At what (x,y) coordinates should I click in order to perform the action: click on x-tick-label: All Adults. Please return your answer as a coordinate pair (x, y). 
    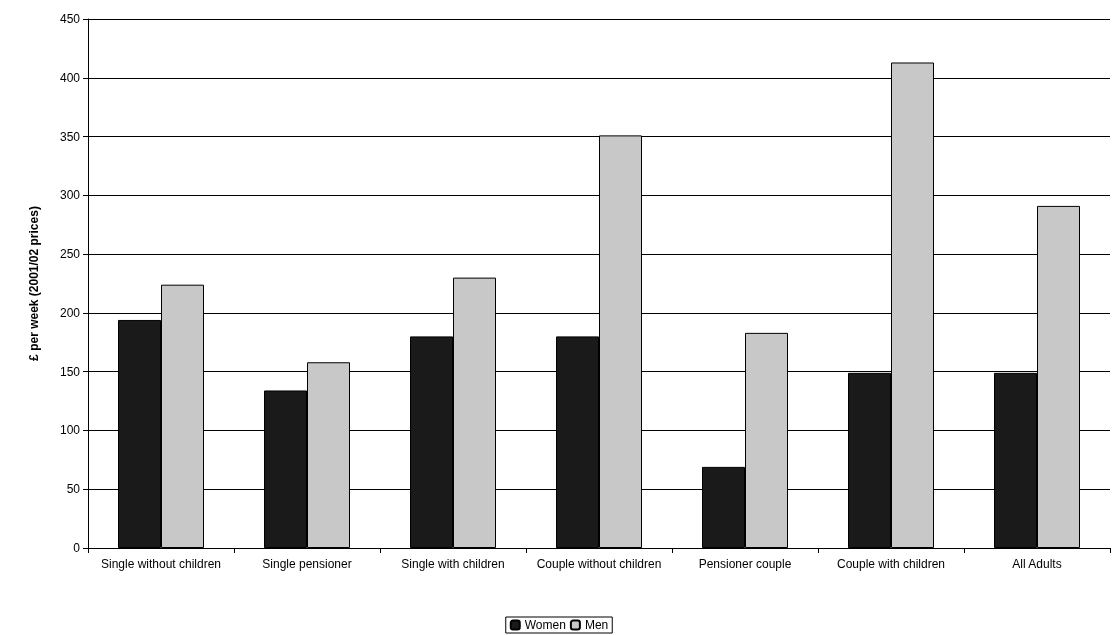
    Looking at the image, I should click on (1037, 564).